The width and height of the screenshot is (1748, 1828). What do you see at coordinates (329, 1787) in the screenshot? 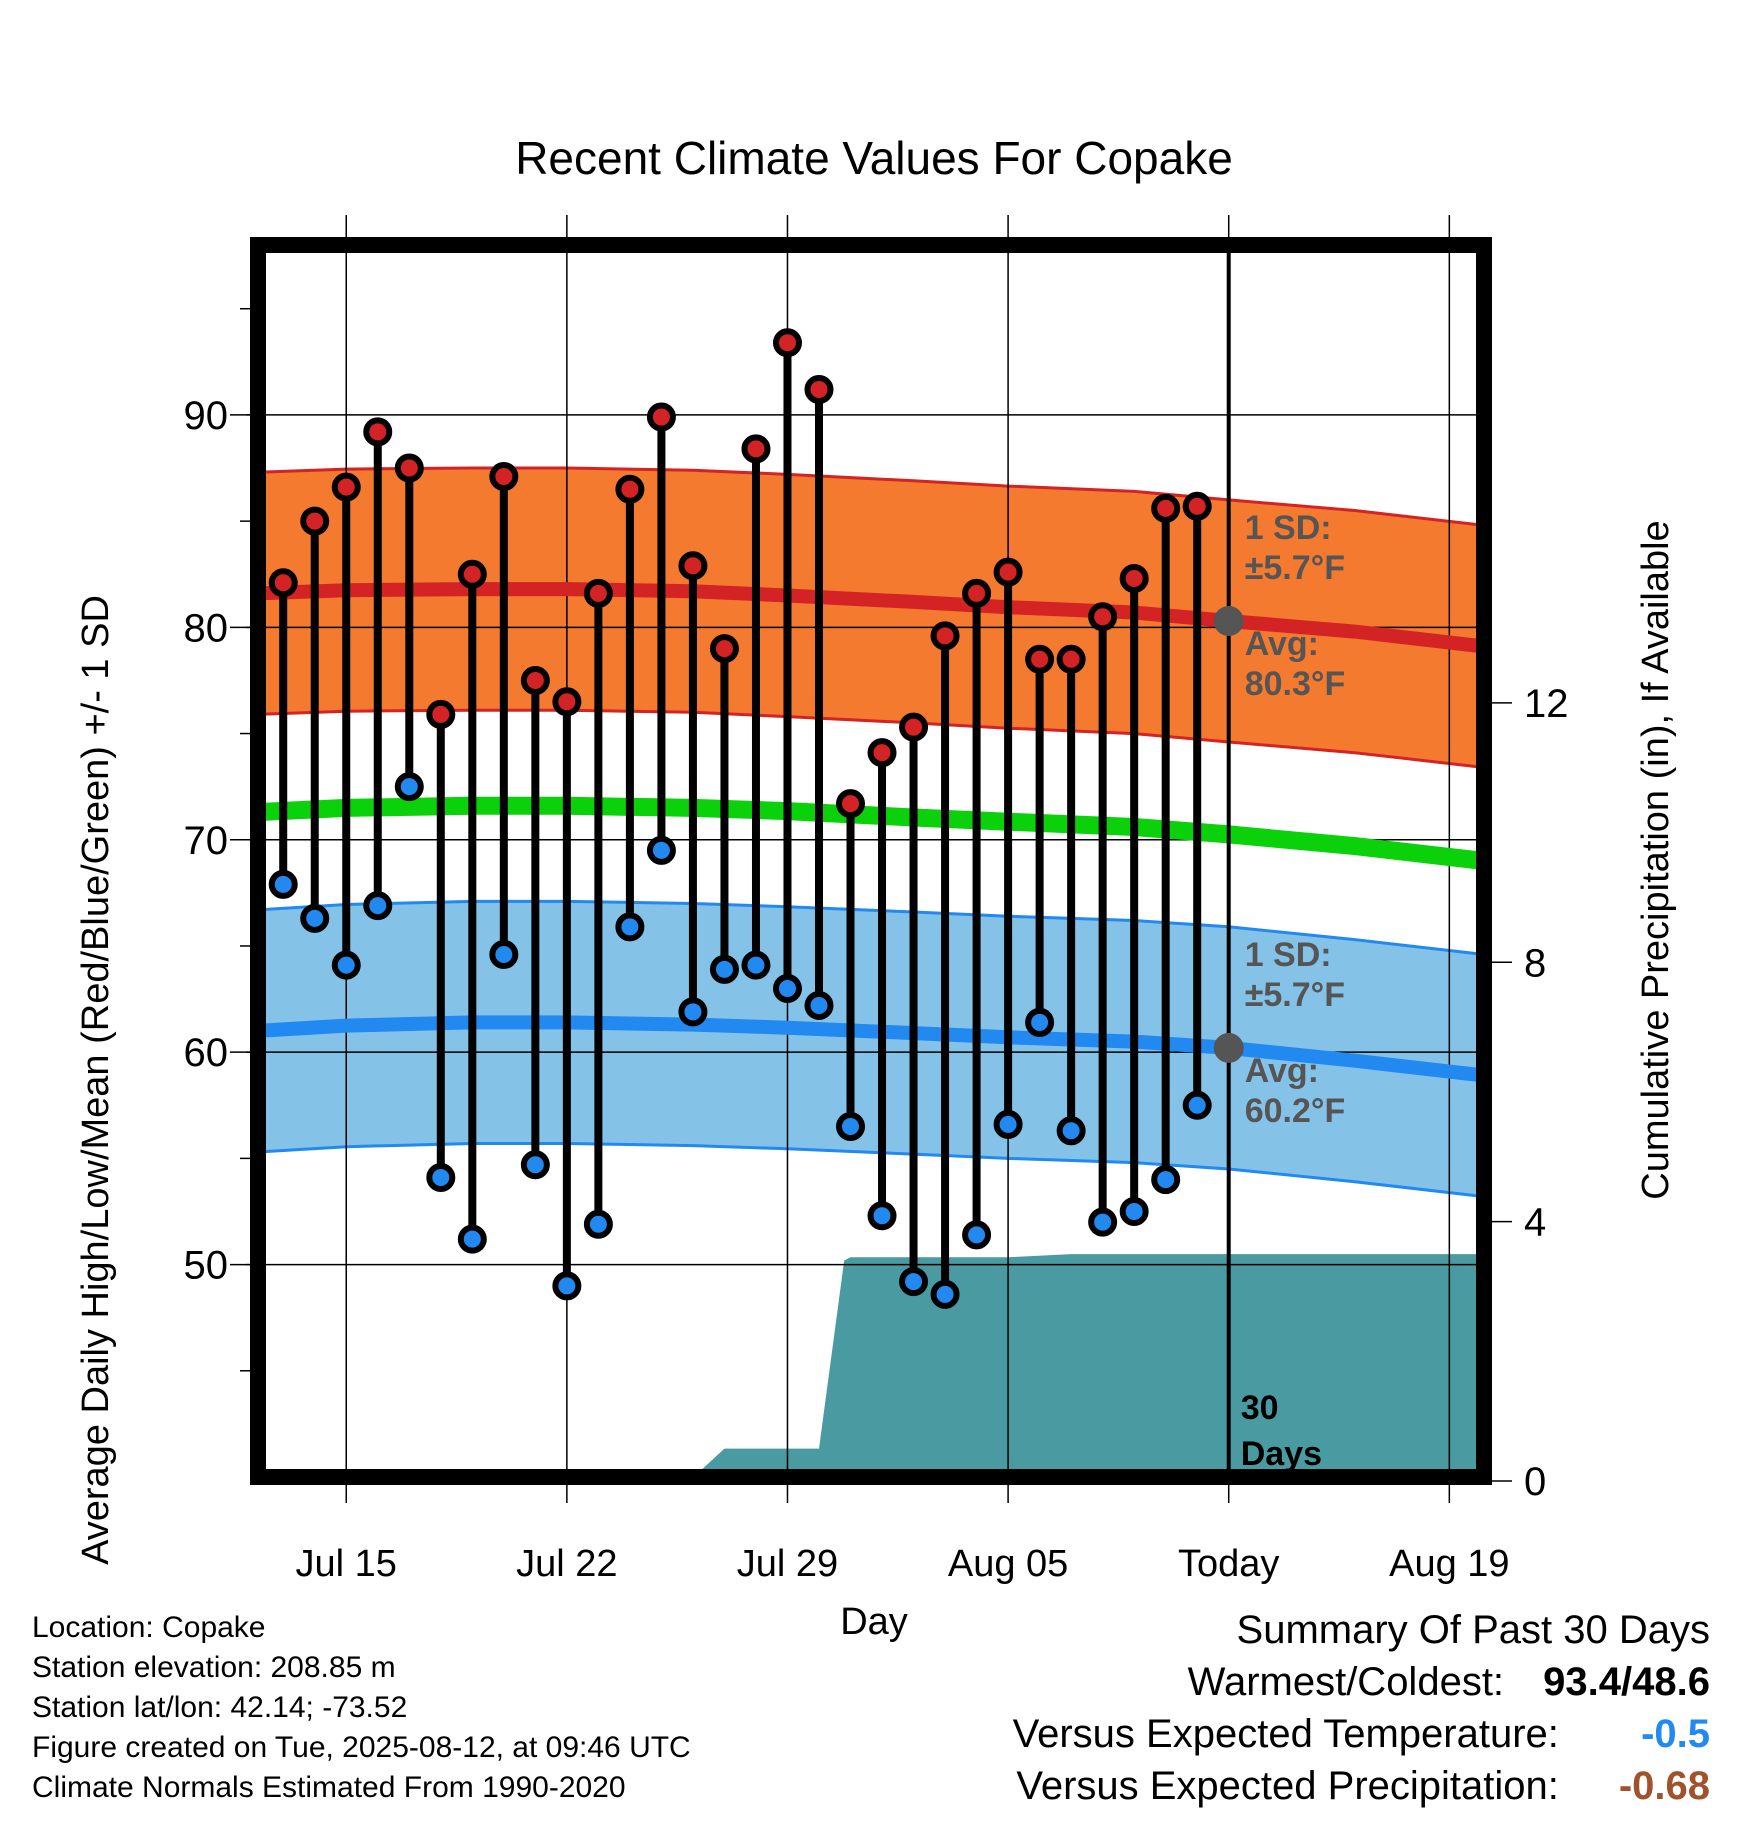
I see `meta-normals: Climate Normals Estimated From 1990-2020` at bounding box center [329, 1787].